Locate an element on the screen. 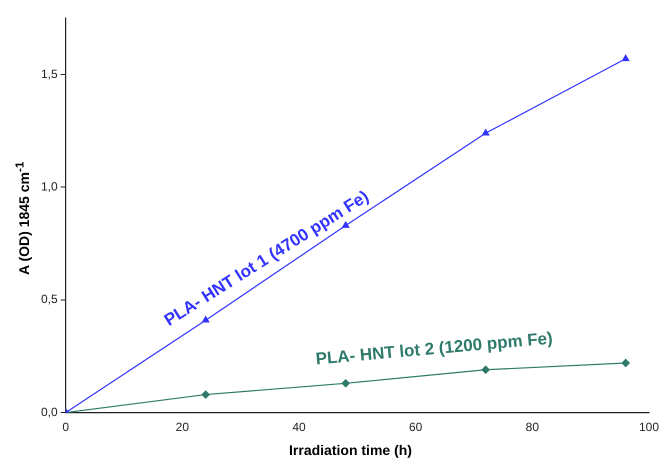 This screenshot has width=671, height=476. x-tick-label: 40 is located at coordinates (299, 427).